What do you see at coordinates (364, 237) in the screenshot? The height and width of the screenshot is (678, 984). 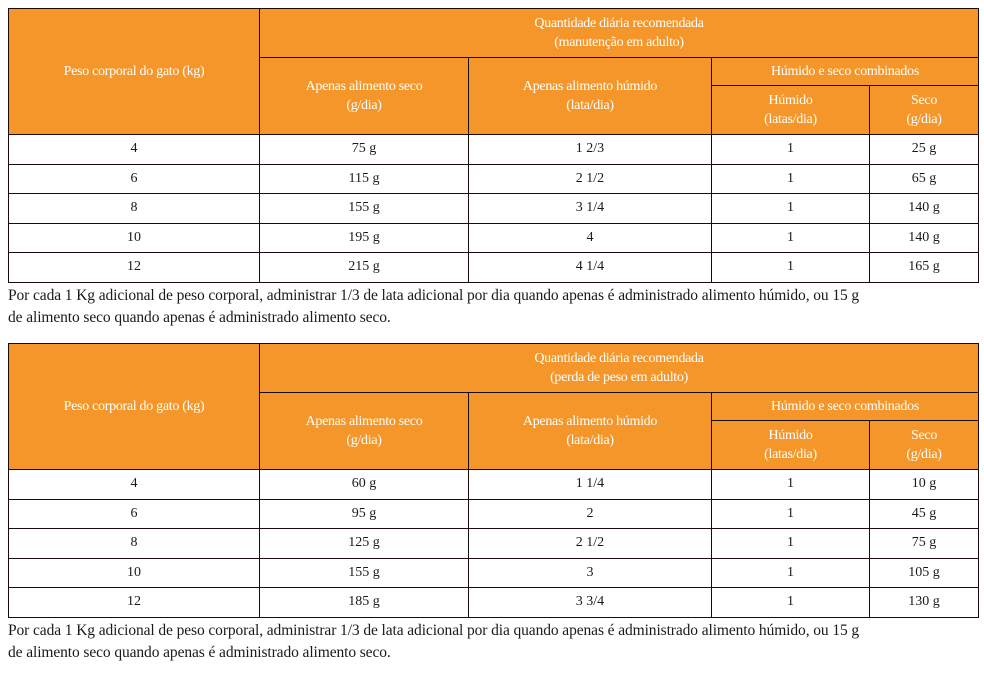 I see `cell-dry: 195 g` at bounding box center [364, 237].